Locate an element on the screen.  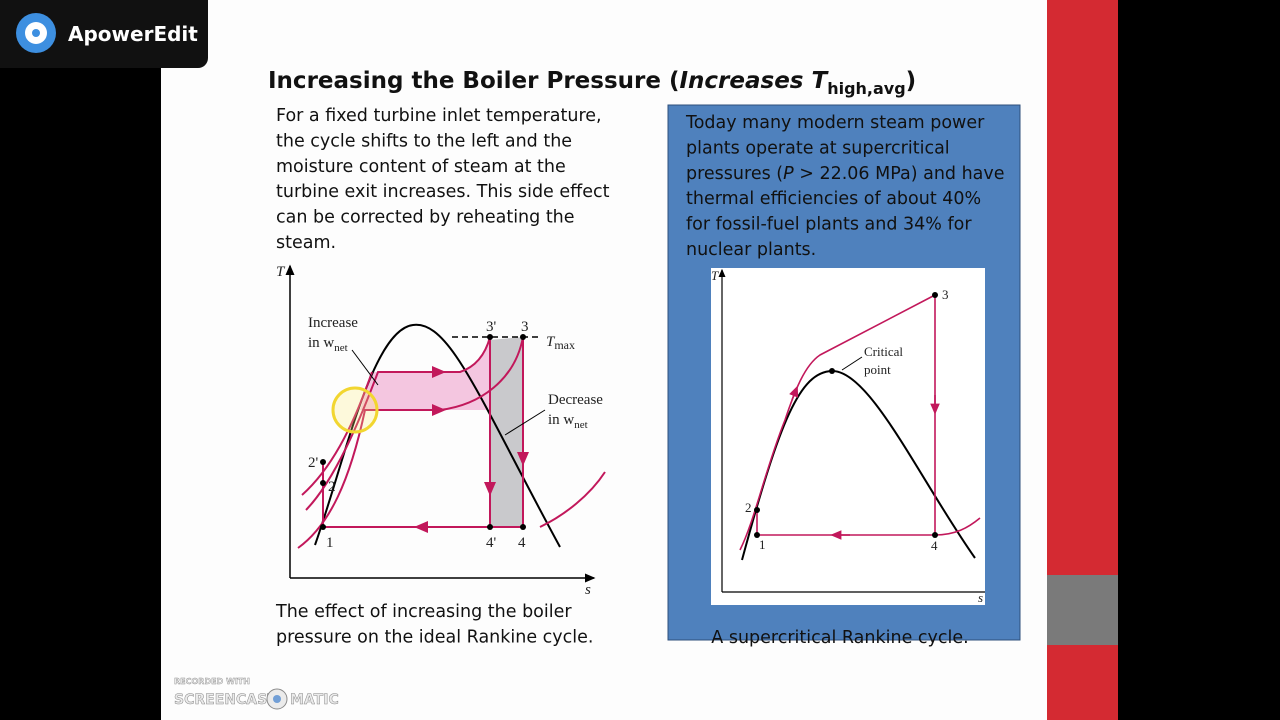
app-name: ApowerEdit is located at coordinates (133, 34).